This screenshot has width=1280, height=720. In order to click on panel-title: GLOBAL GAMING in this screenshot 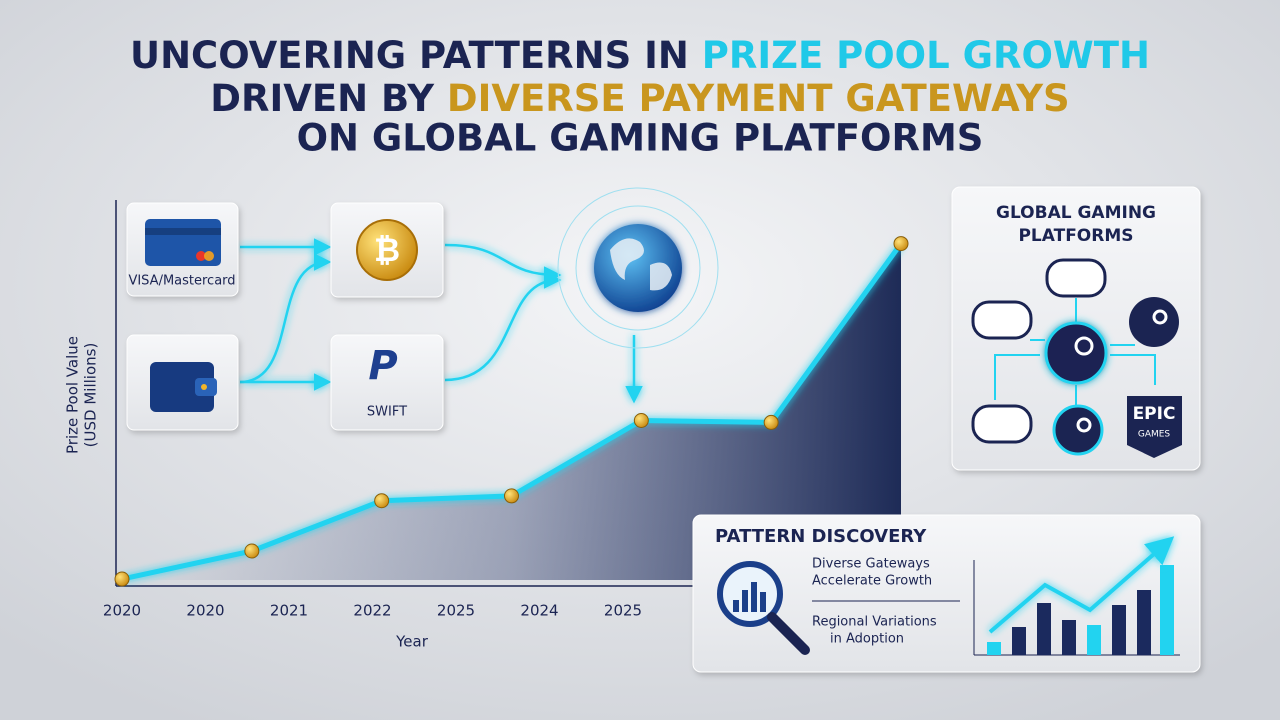, I will do `click(1076, 213)`.